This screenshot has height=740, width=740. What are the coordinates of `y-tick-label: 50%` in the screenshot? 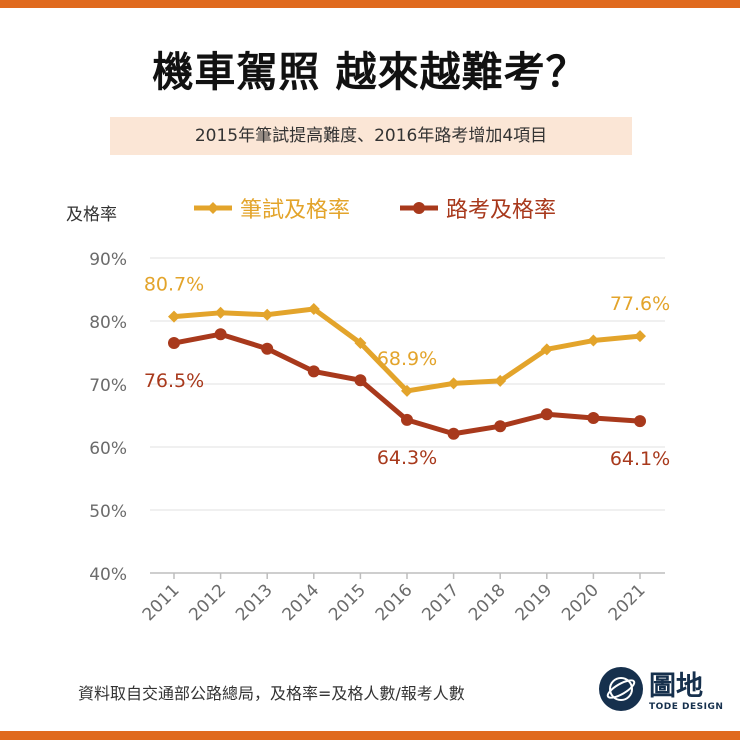 It's located at (108, 512).